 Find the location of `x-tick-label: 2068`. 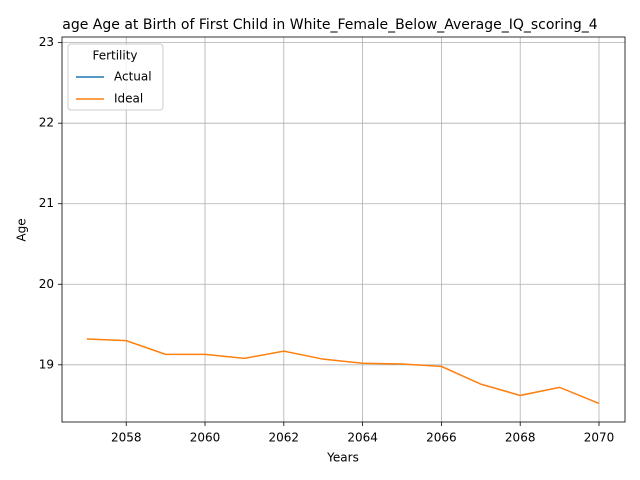

x-tick-label: 2068 is located at coordinates (520, 438).